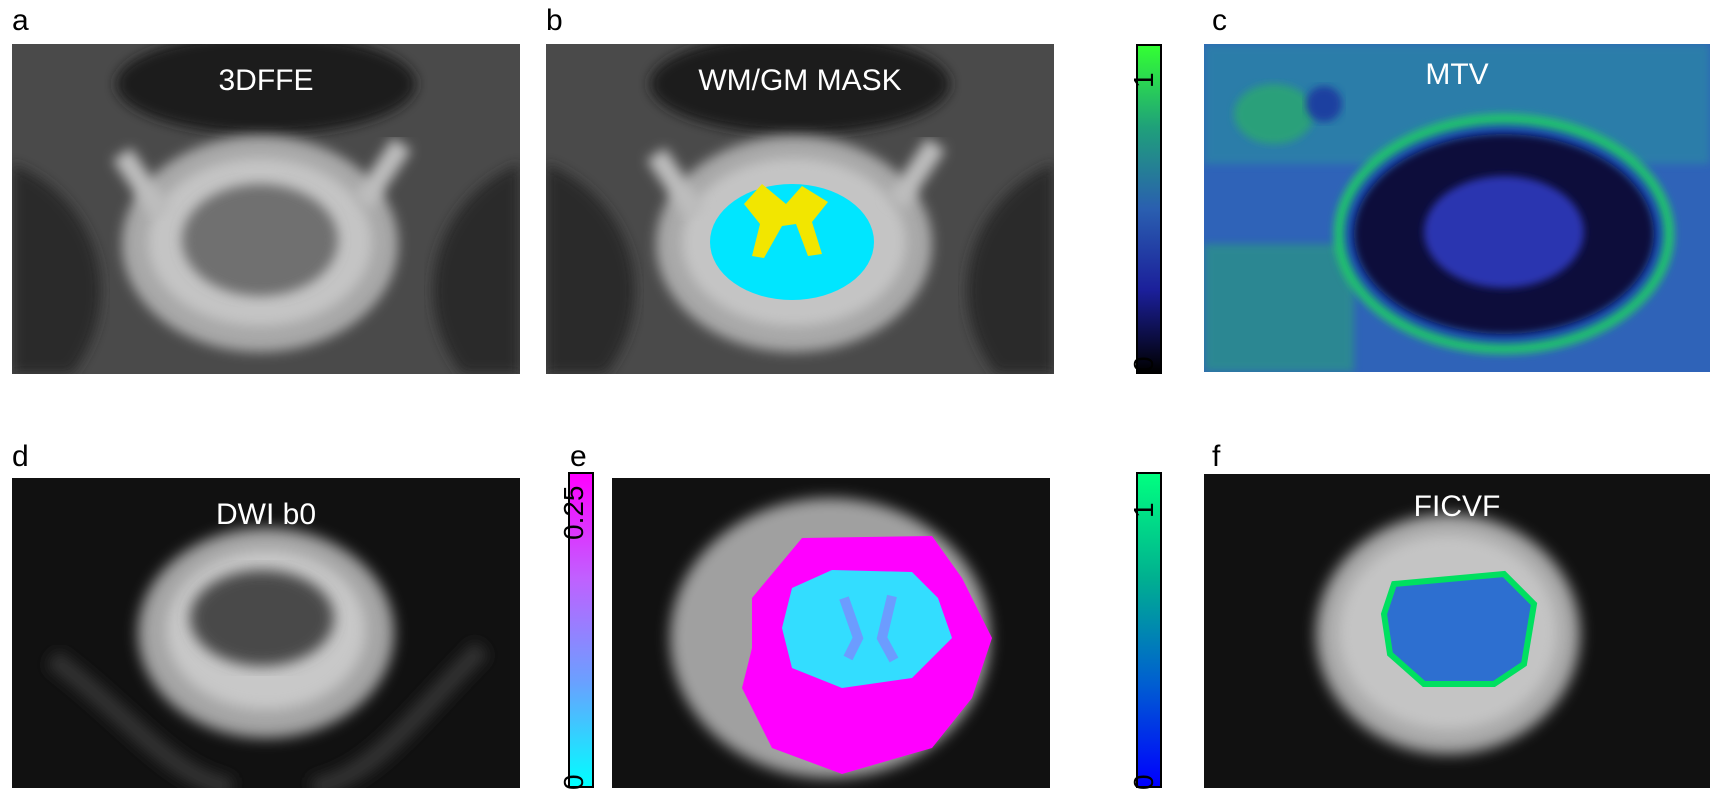 Image resolution: width=1736 pixels, height=807 pixels. Describe the element at coordinates (1143, 510) in the screenshot. I see `ficvf-colorbar-max-label: 1` at that location.